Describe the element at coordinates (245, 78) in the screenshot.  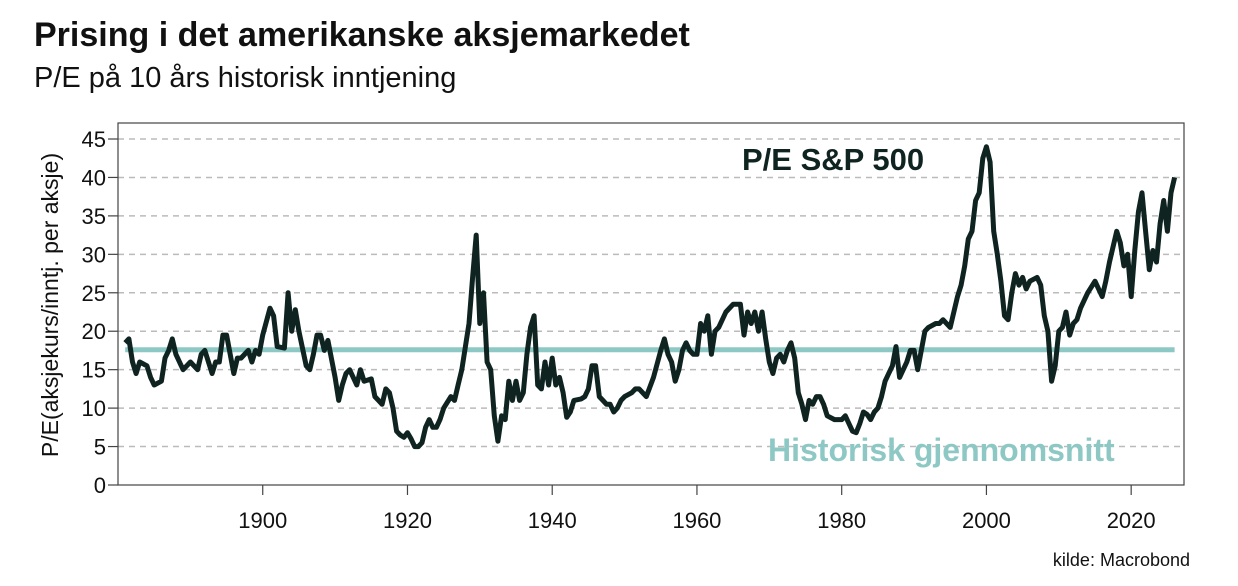
I see `chart-subtitle: P/E på 10 års historisk inntjening` at that location.